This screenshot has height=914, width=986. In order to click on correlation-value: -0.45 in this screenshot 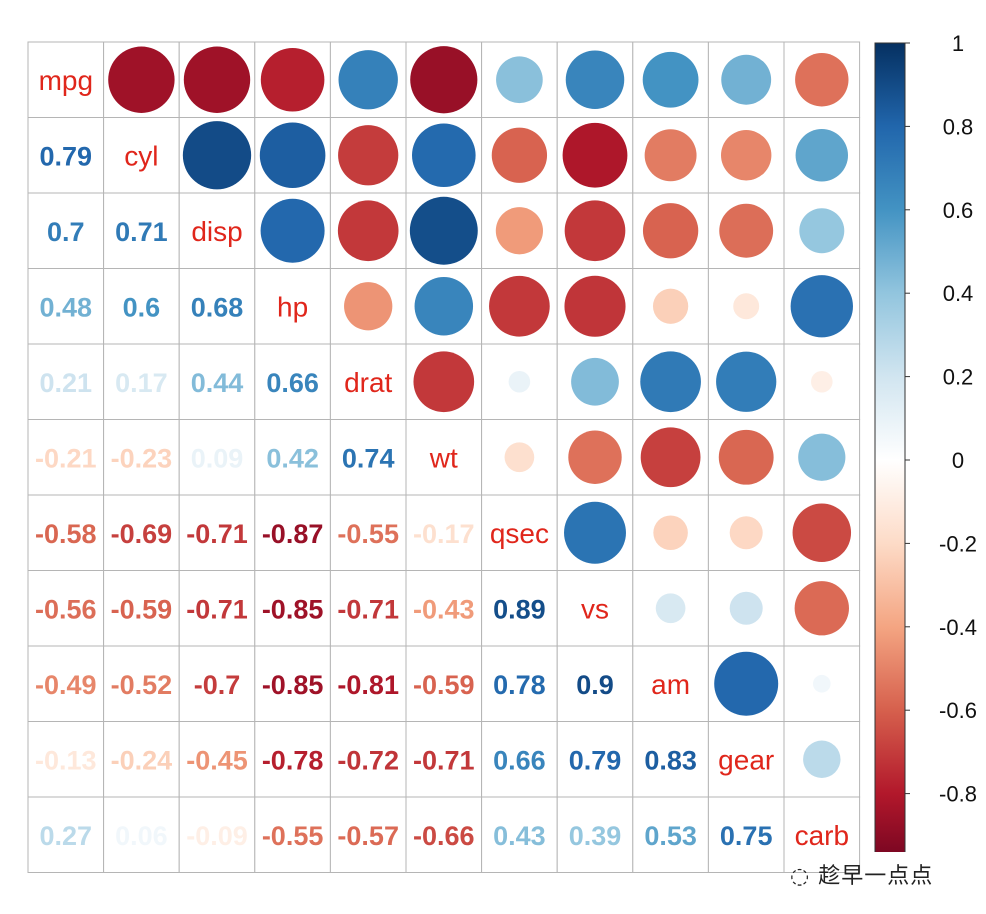, I will do `click(217, 760)`.